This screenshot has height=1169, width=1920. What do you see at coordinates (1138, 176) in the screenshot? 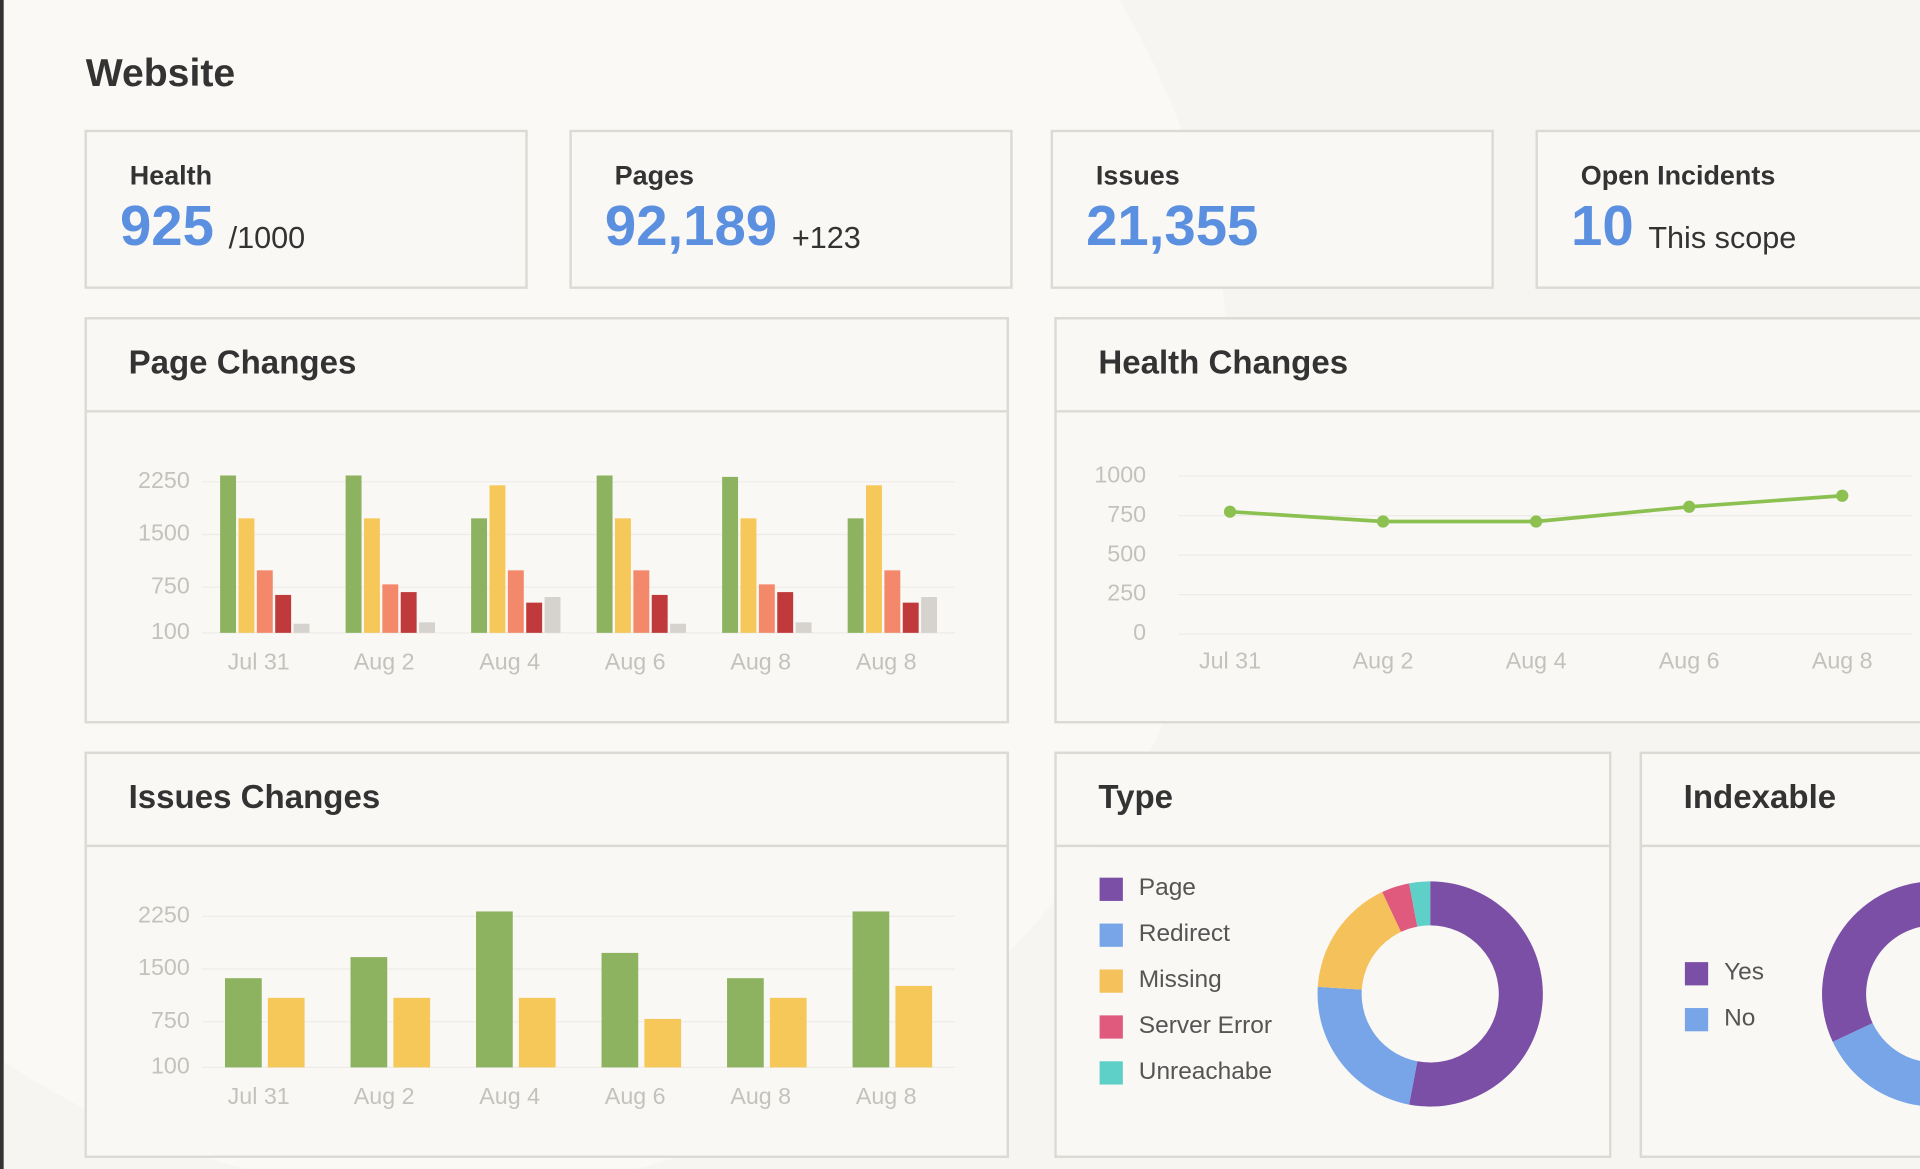
I see `kpi-label: Issues` at bounding box center [1138, 176].